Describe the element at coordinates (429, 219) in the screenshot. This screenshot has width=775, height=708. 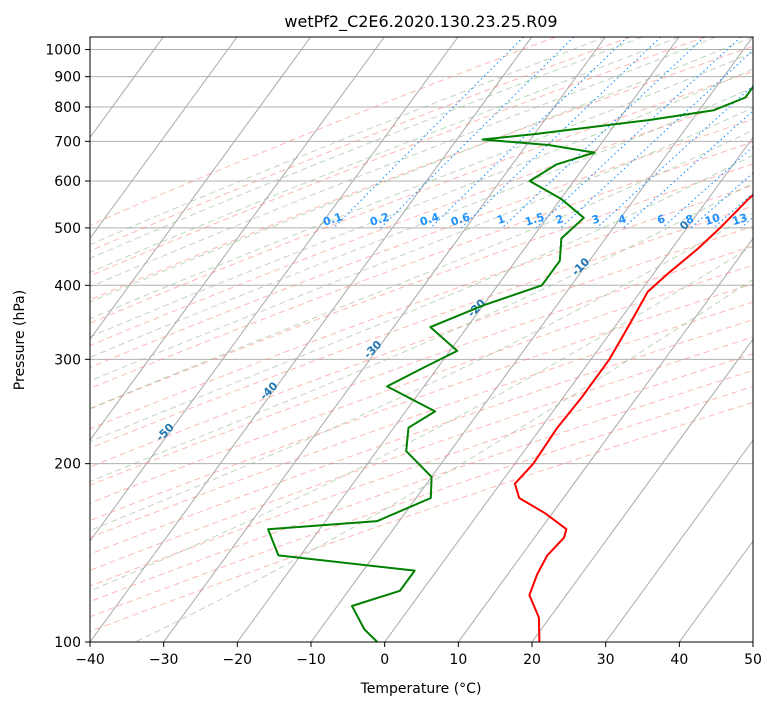
I see `mixing-ratio-label: 0.4` at that location.